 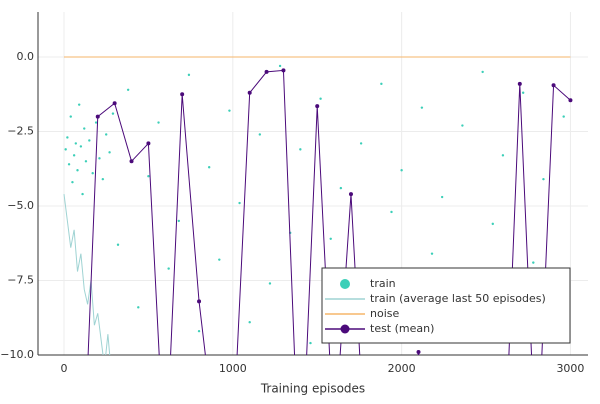 What do you see at coordinates (383, 283) in the screenshot?
I see `legend-label: train` at bounding box center [383, 283].